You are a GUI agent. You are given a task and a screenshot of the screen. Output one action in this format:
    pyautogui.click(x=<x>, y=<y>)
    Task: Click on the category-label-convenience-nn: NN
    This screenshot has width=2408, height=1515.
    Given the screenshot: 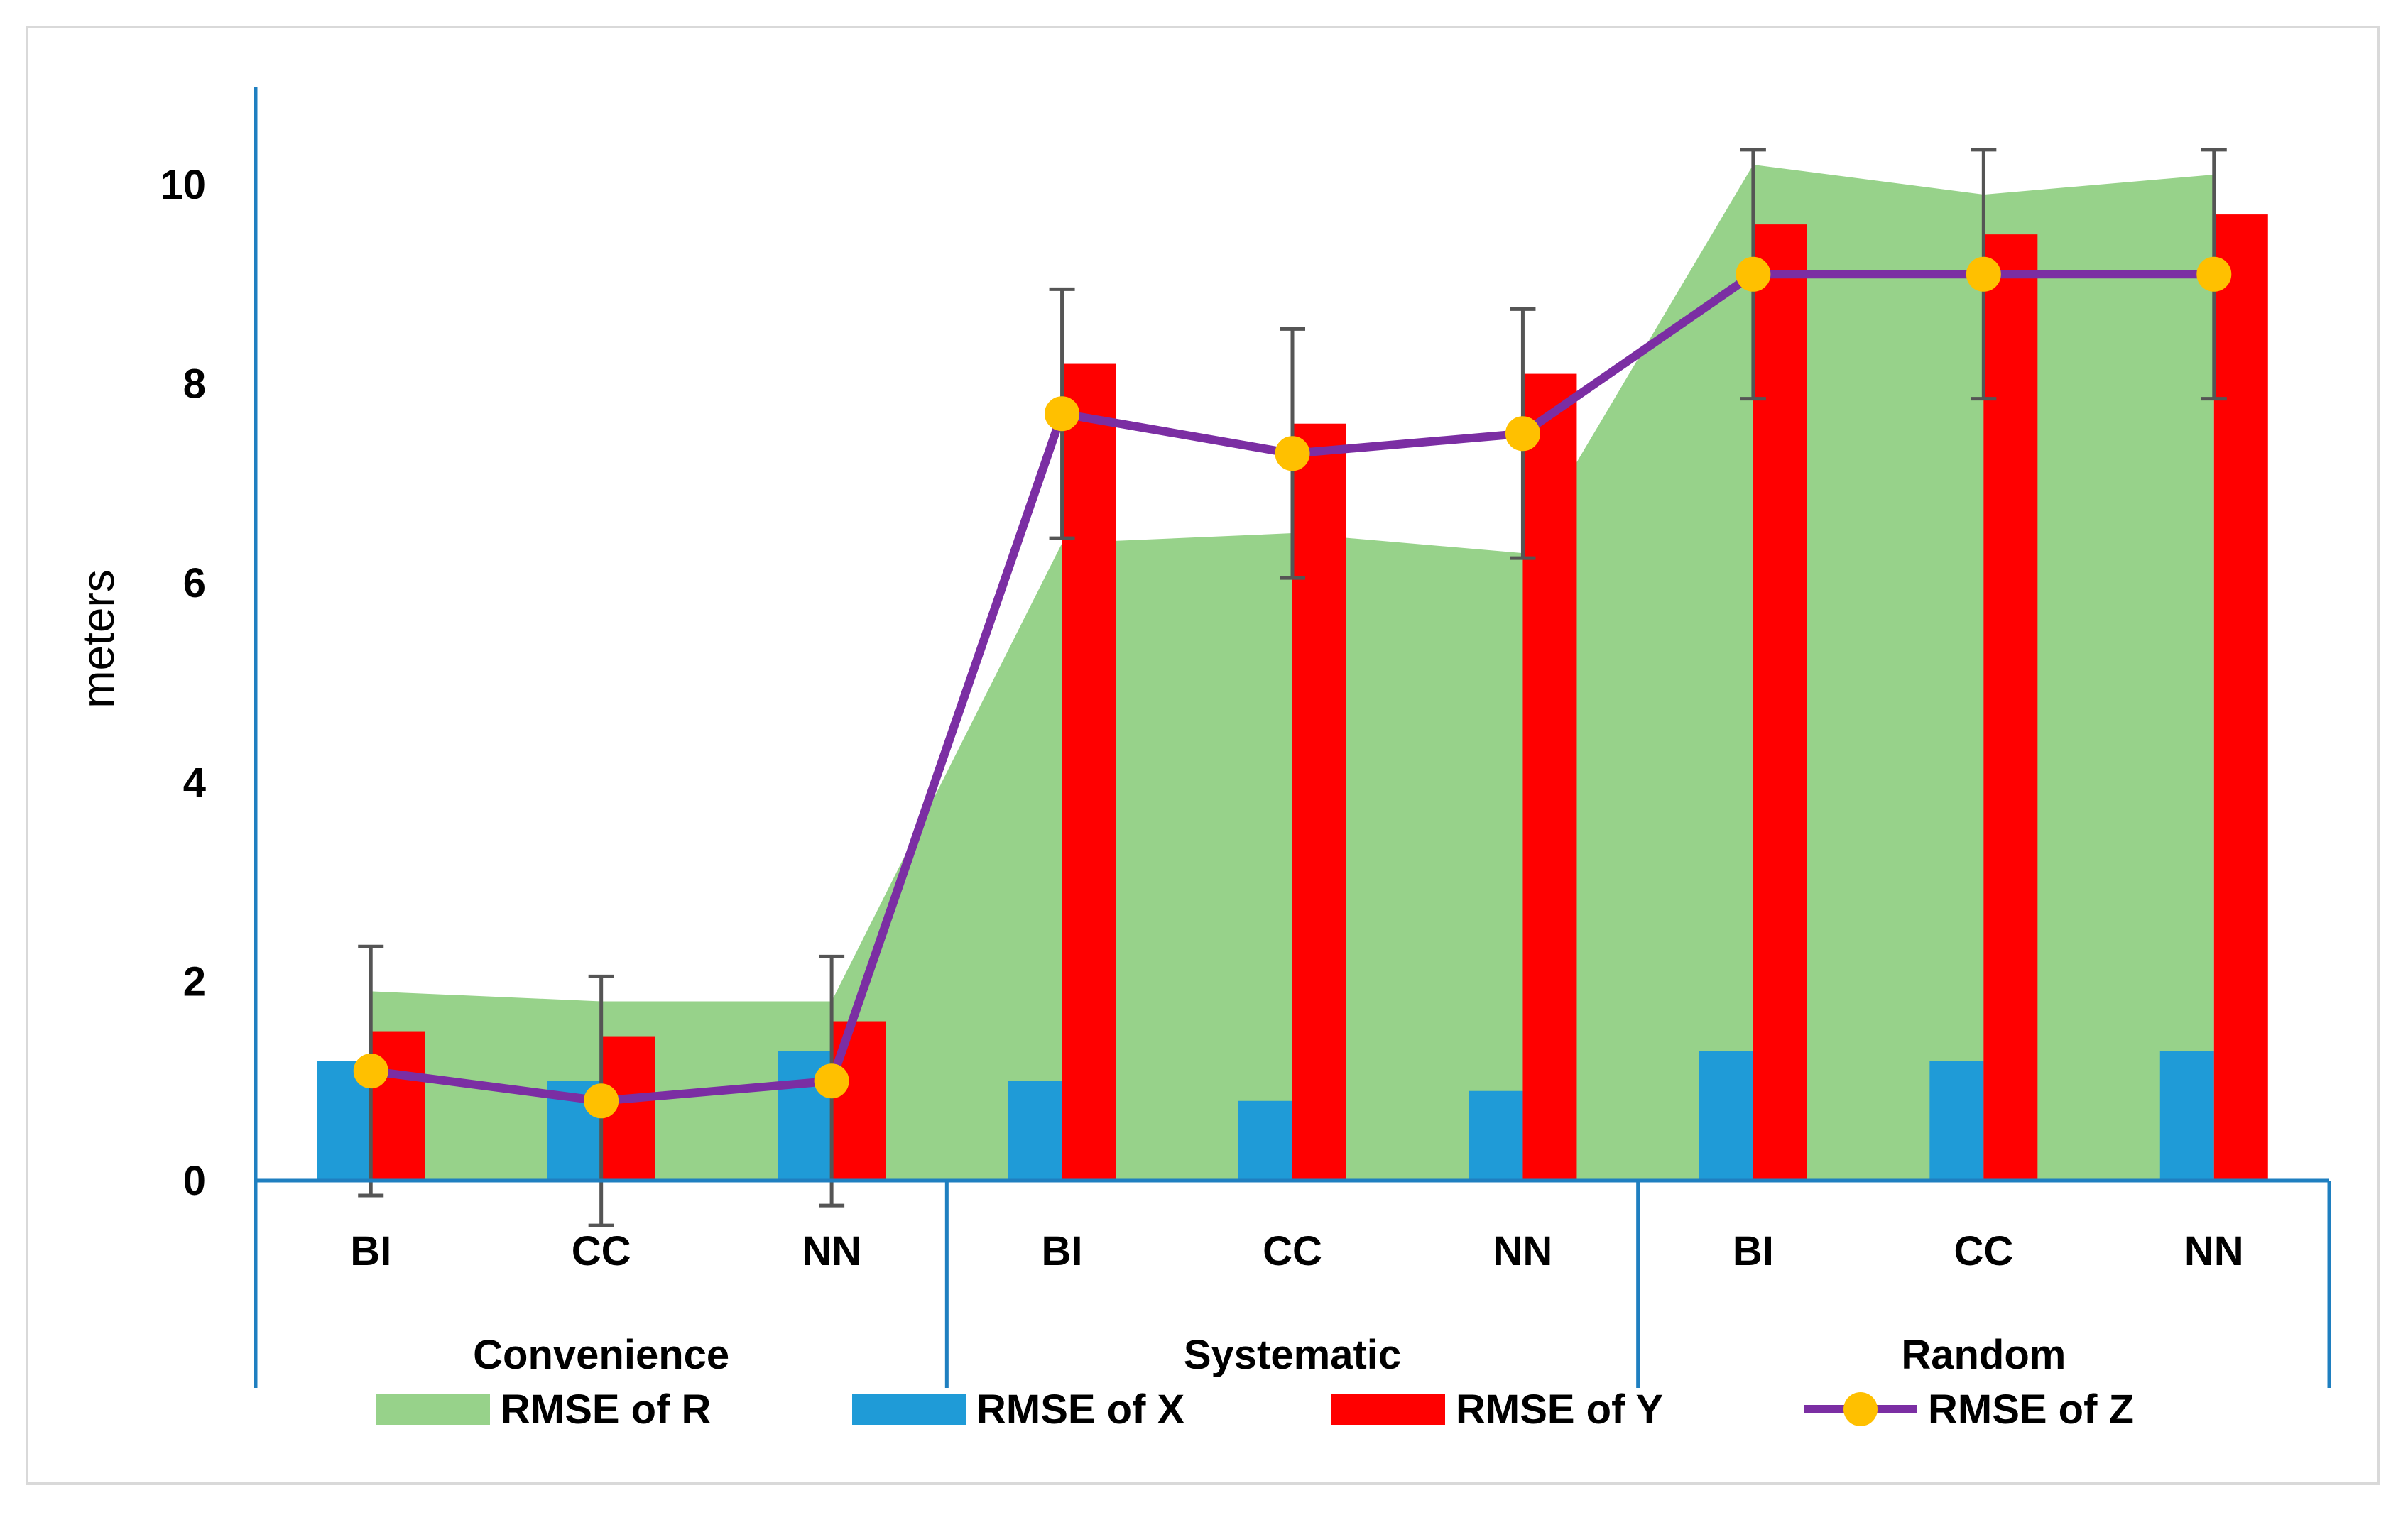 What is the action you would take?
    pyautogui.click(x=831, y=1251)
    